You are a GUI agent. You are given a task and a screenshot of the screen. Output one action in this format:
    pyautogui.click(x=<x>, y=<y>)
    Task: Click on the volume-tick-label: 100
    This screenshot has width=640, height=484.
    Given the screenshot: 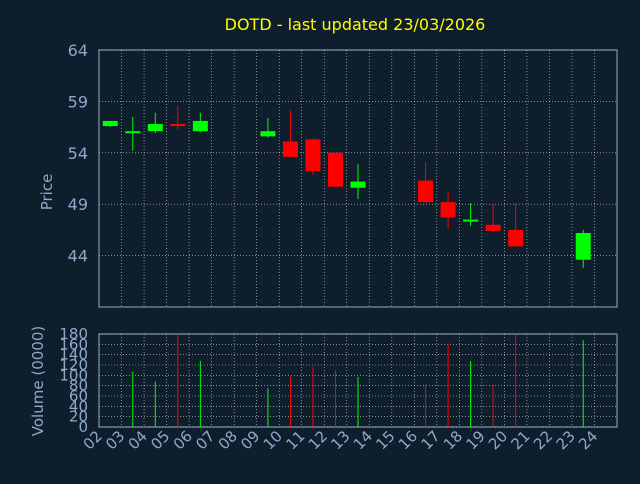 What is the action you would take?
    pyautogui.click(x=73, y=375)
    